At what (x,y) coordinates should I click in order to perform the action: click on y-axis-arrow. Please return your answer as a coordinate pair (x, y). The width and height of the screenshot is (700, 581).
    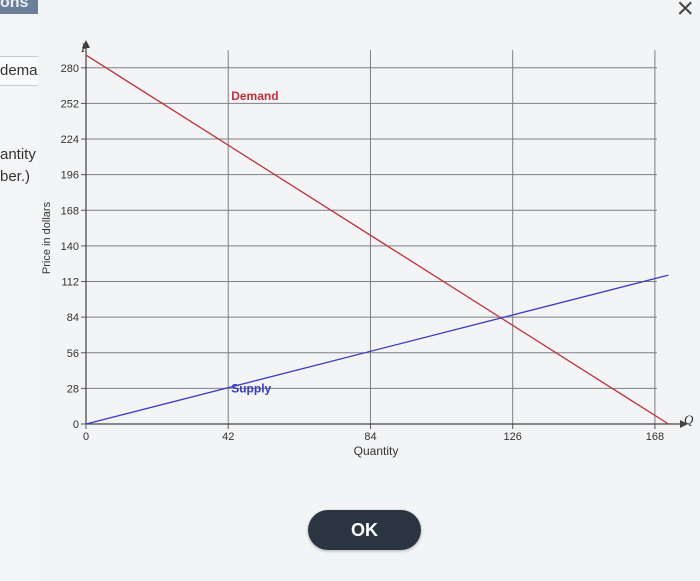
    Looking at the image, I should click on (86, 44).